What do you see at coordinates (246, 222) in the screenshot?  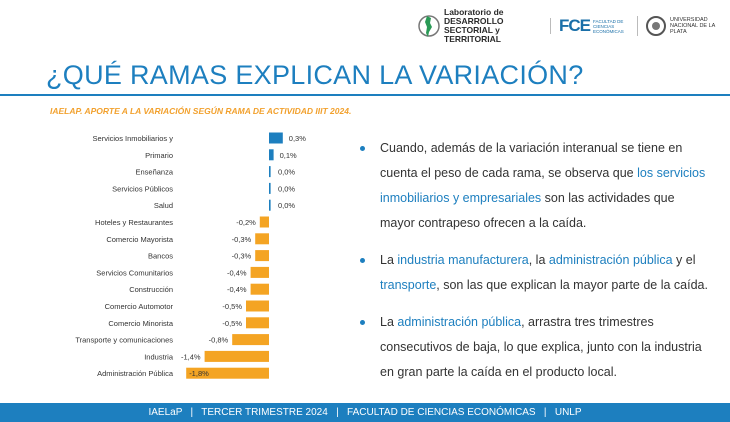 I see `data-label: -0,2%` at bounding box center [246, 222].